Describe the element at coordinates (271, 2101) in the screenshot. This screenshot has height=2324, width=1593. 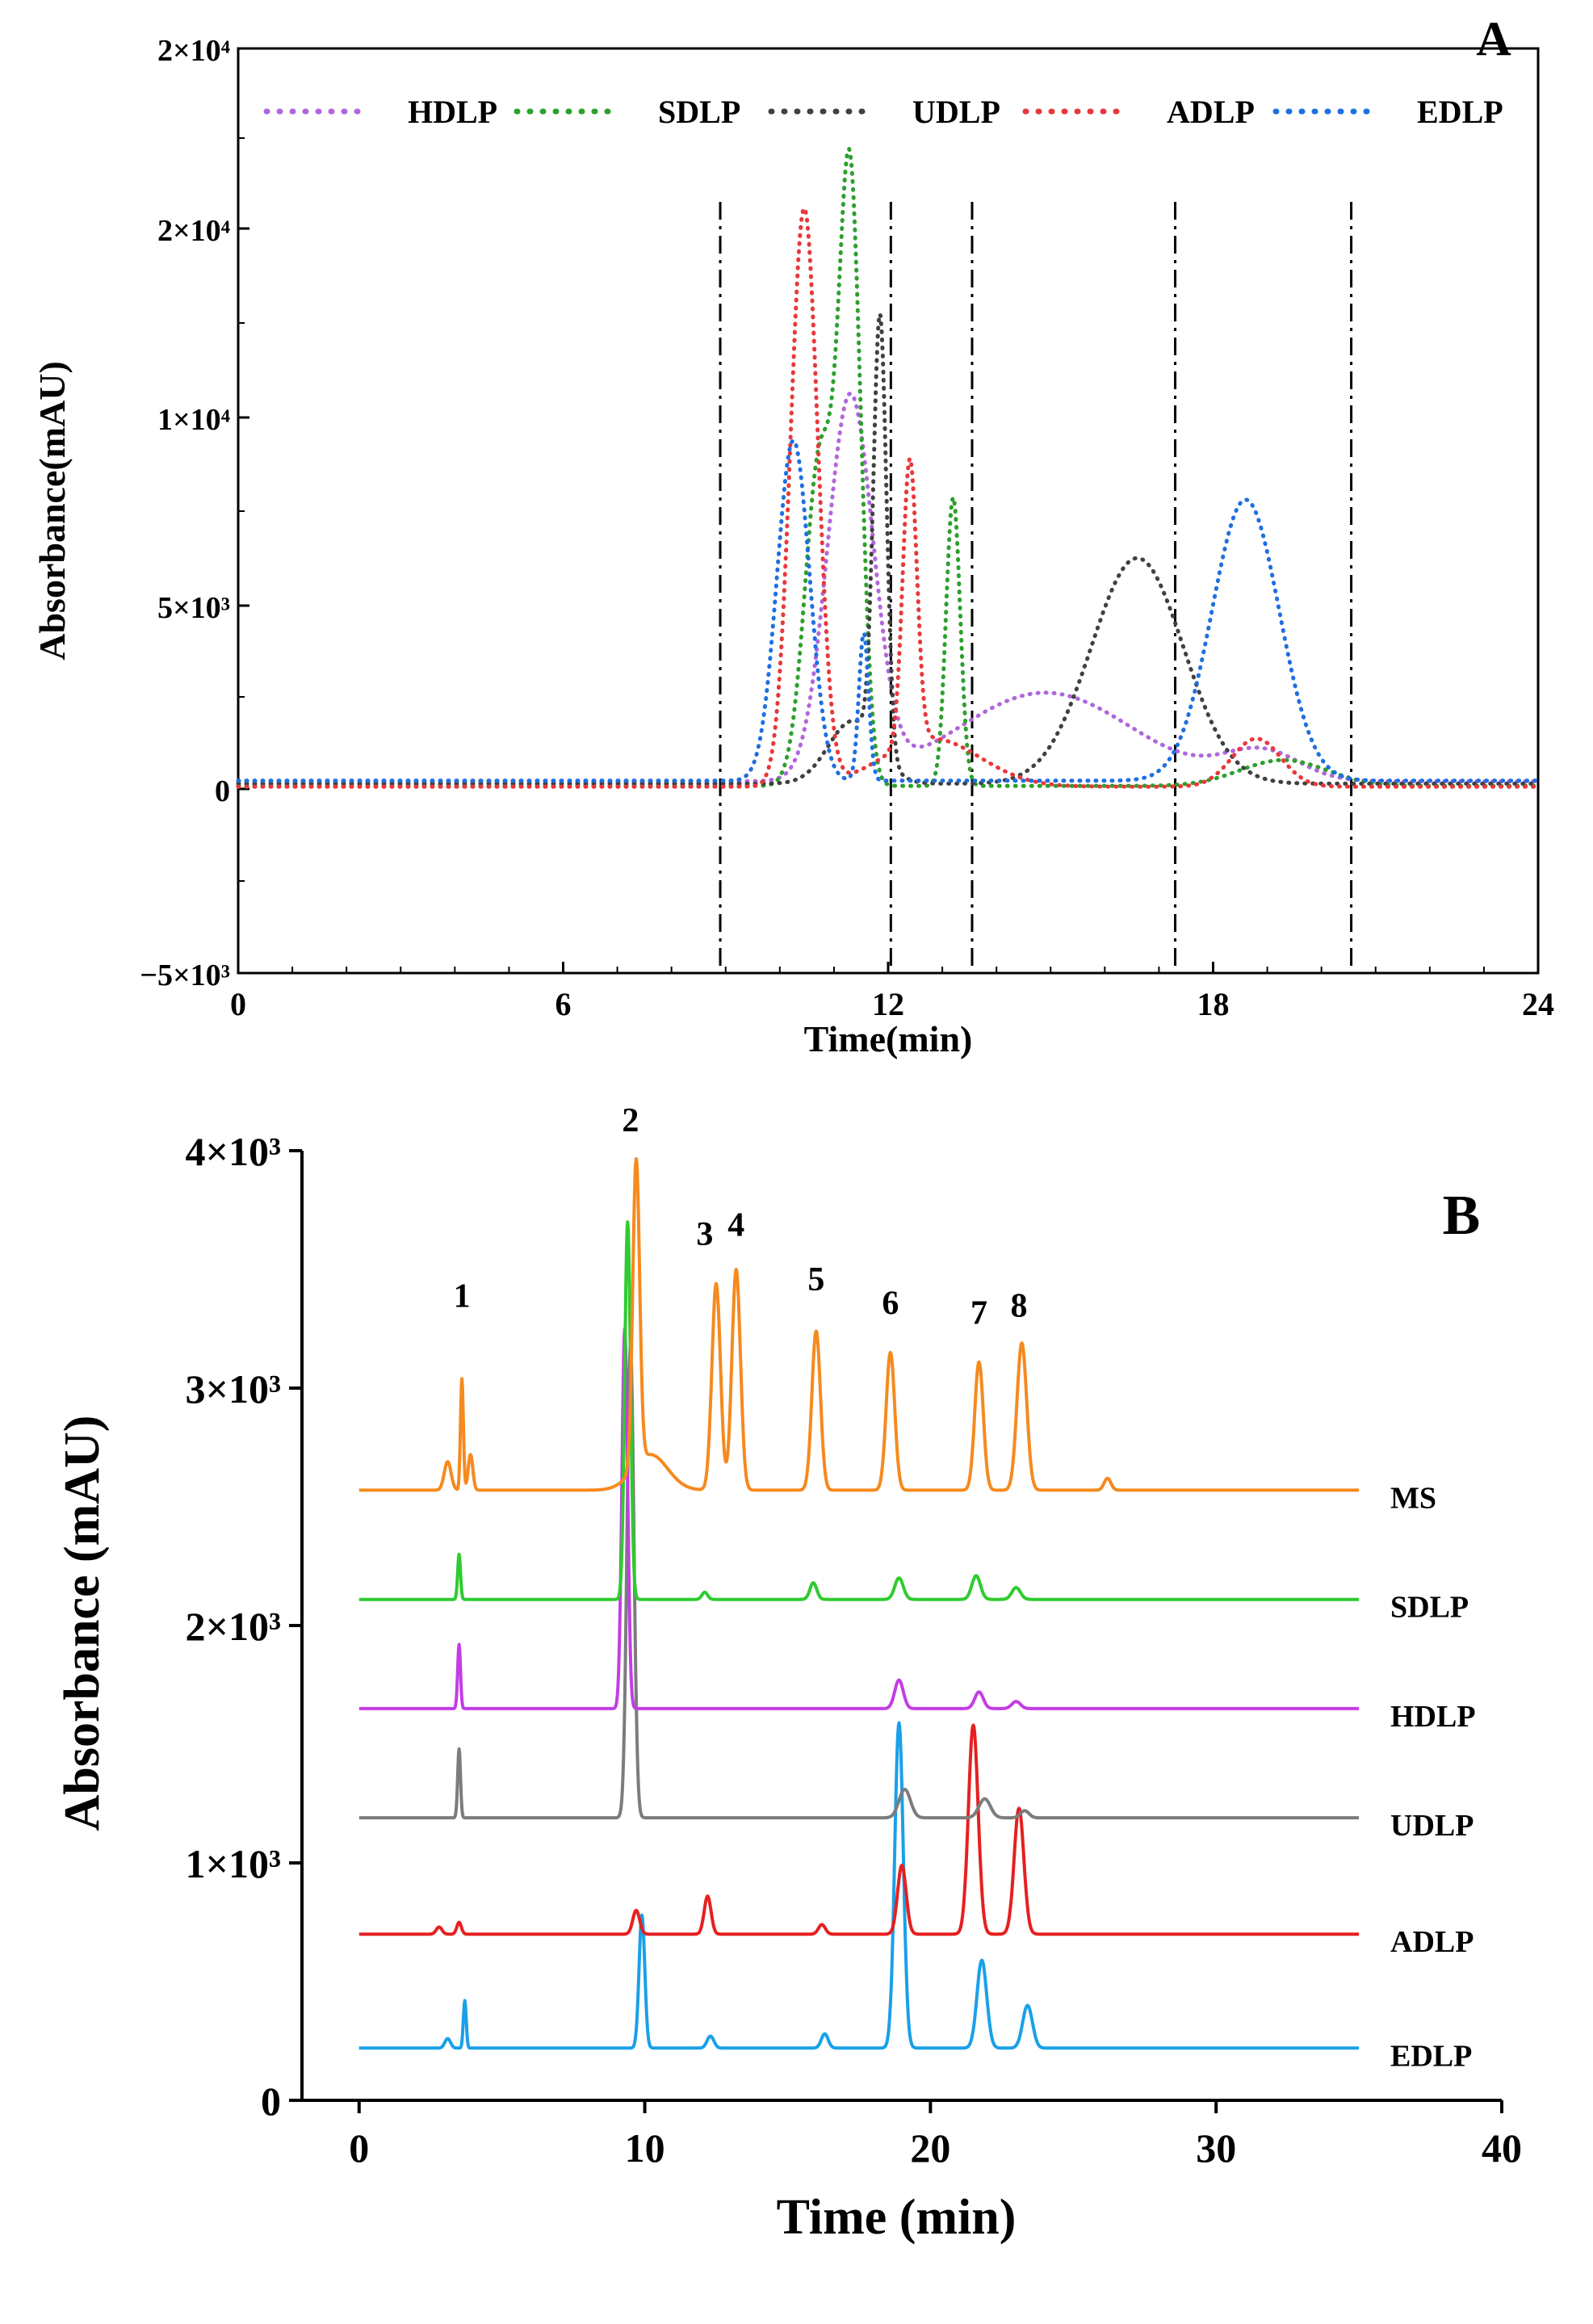
I see `panel-b-y-tick-label: 0` at that location.